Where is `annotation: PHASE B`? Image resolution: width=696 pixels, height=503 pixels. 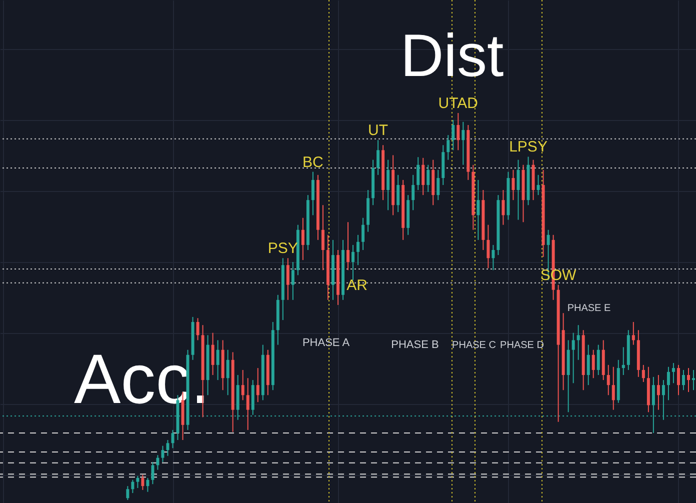
annotation: PHASE B is located at coordinates (415, 345).